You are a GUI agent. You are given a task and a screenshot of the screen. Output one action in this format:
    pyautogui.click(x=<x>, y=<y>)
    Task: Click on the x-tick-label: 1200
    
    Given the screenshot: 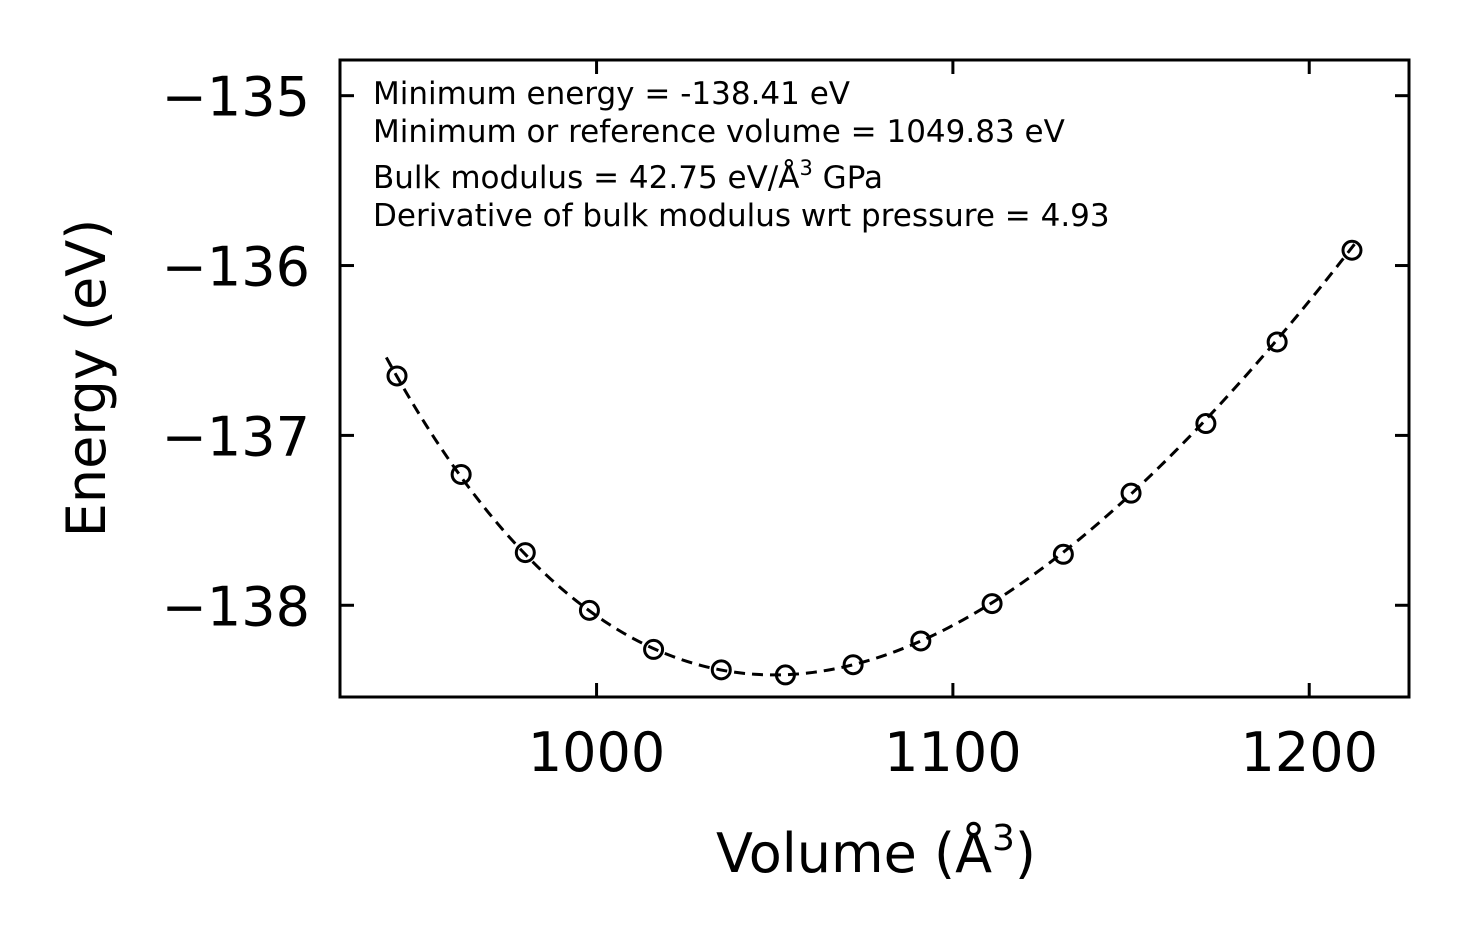 What is the action you would take?
    pyautogui.click(x=1309, y=752)
    